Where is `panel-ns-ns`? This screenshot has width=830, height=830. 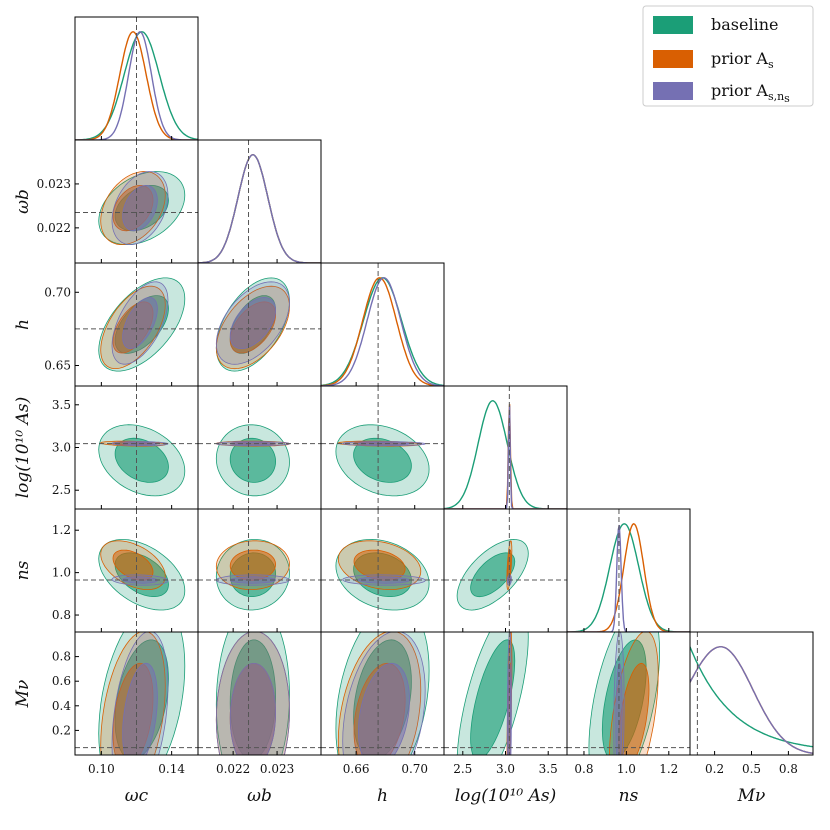
panel-ns-ns is located at coordinates (628, 570).